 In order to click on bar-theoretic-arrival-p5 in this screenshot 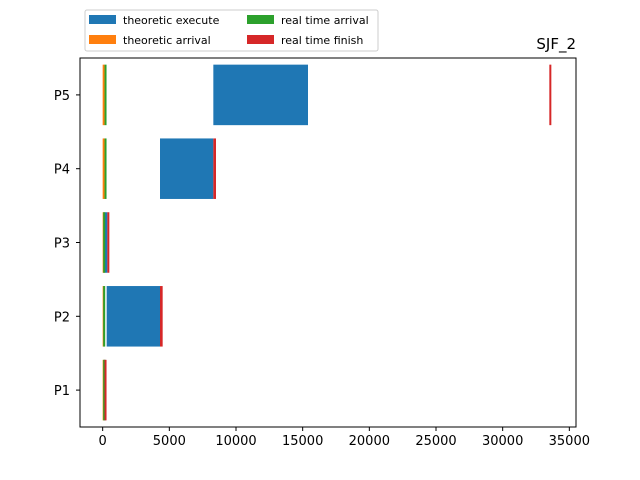, I will do `click(103, 95)`.